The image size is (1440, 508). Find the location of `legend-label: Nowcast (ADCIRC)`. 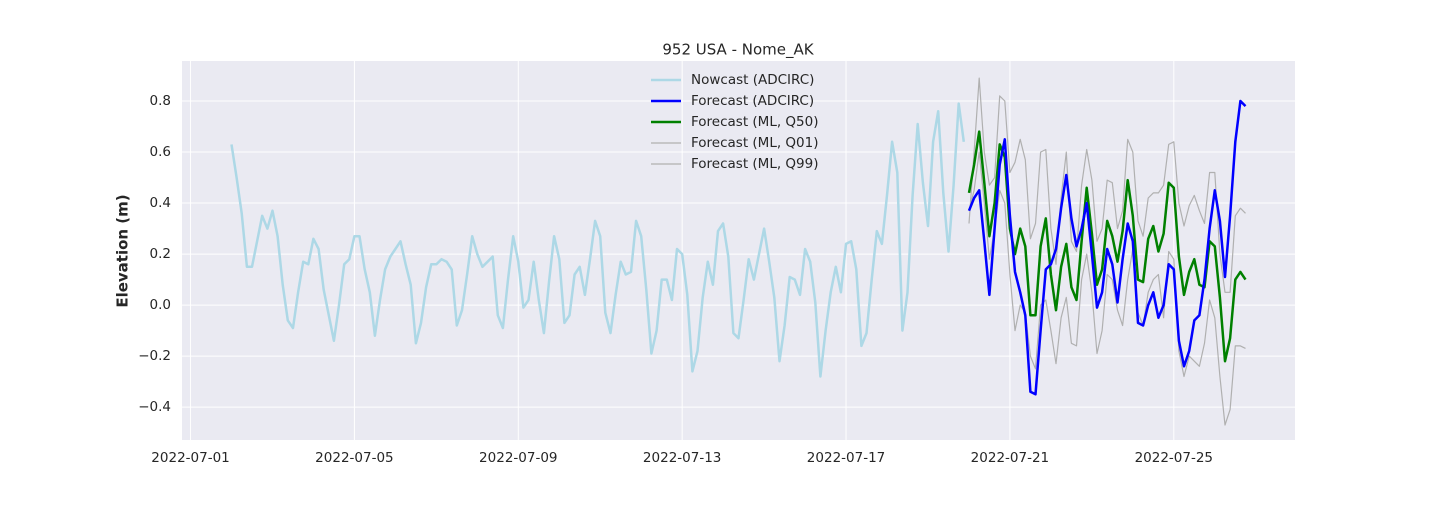

legend-label: Nowcast (ADCIRC) is located at coordinates (752, 80).